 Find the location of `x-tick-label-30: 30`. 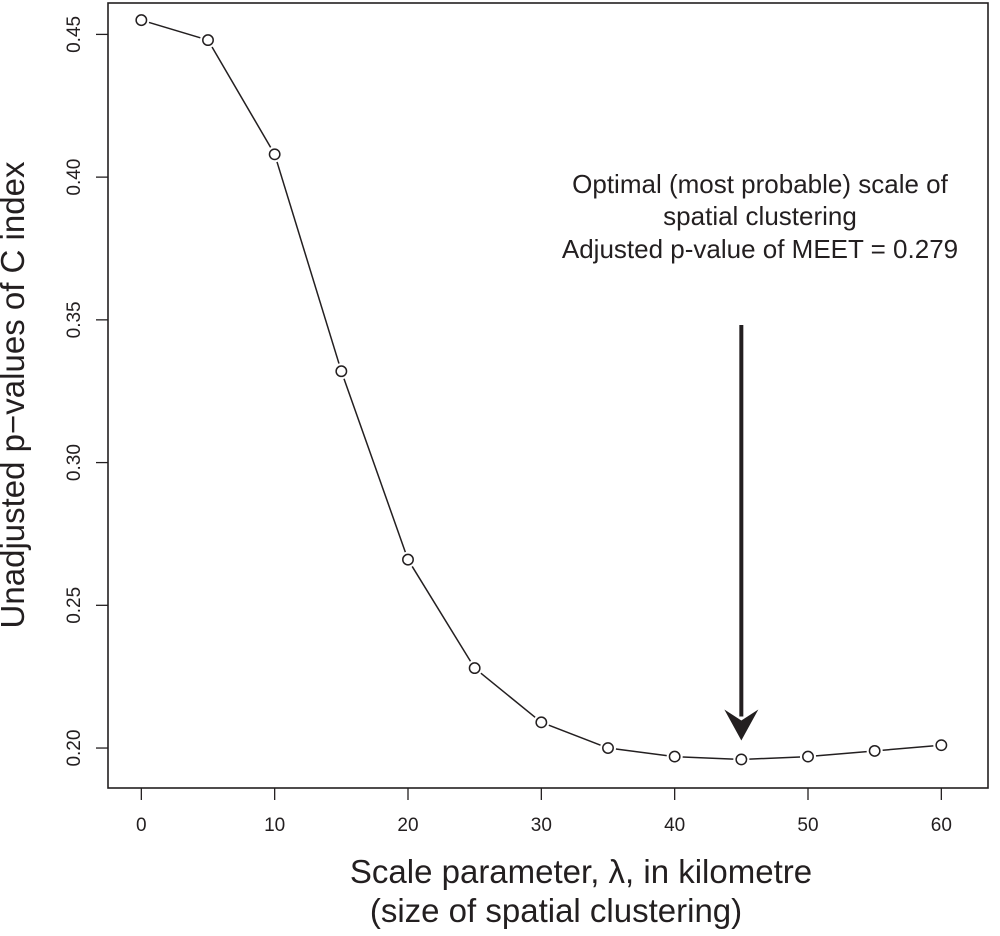

x-tick-label-30: 30 is located at coordinates (541, 825).